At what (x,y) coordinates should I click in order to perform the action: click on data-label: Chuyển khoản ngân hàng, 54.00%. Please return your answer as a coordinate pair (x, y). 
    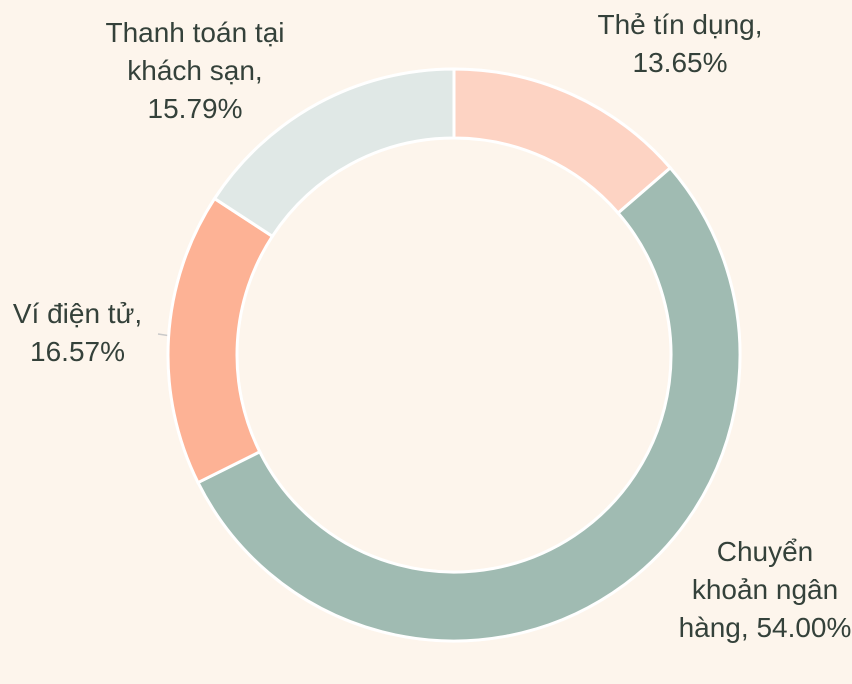
    Looking at the image, I should click on (763, 590).